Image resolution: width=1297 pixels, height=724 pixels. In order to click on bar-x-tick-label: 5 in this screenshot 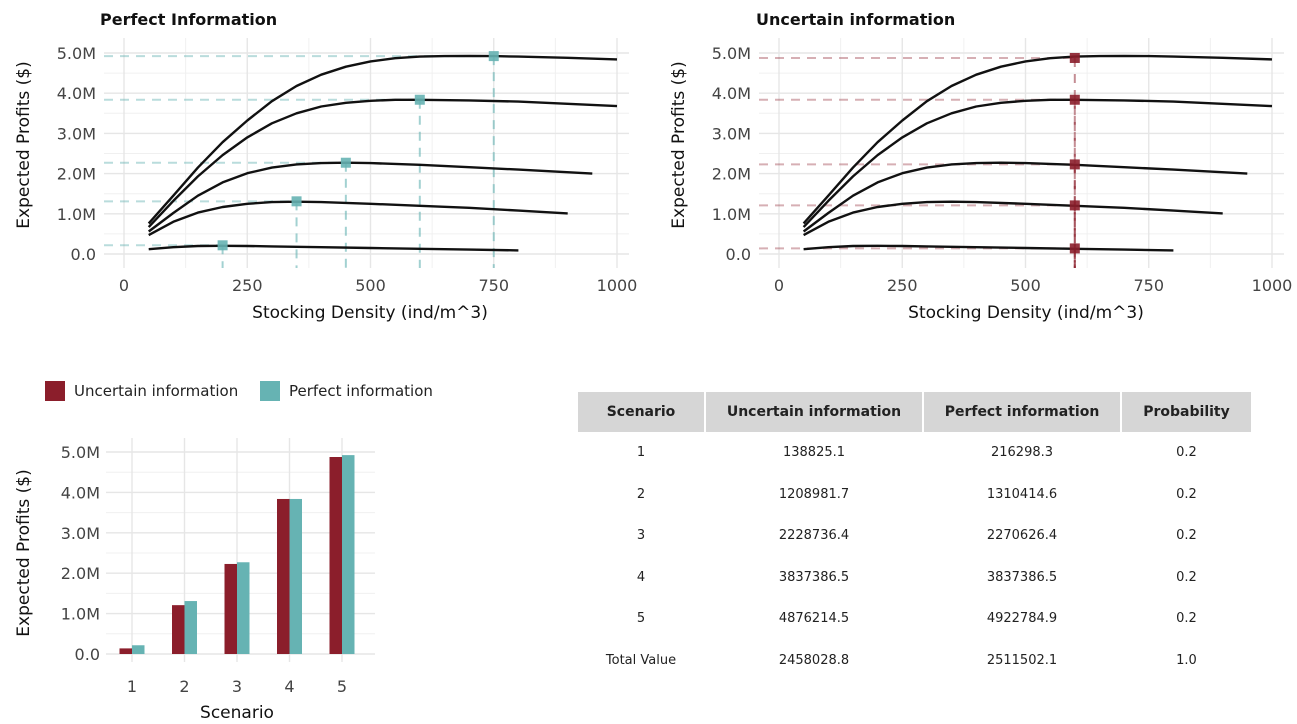, I will do `click(342, 686)`.